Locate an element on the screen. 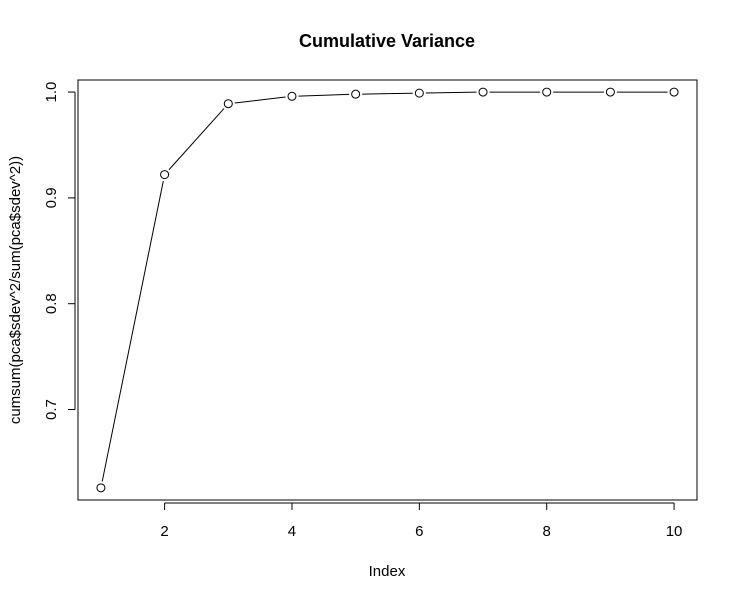  chart-title: Cumulative Variance is located at coordinates (387, 41).